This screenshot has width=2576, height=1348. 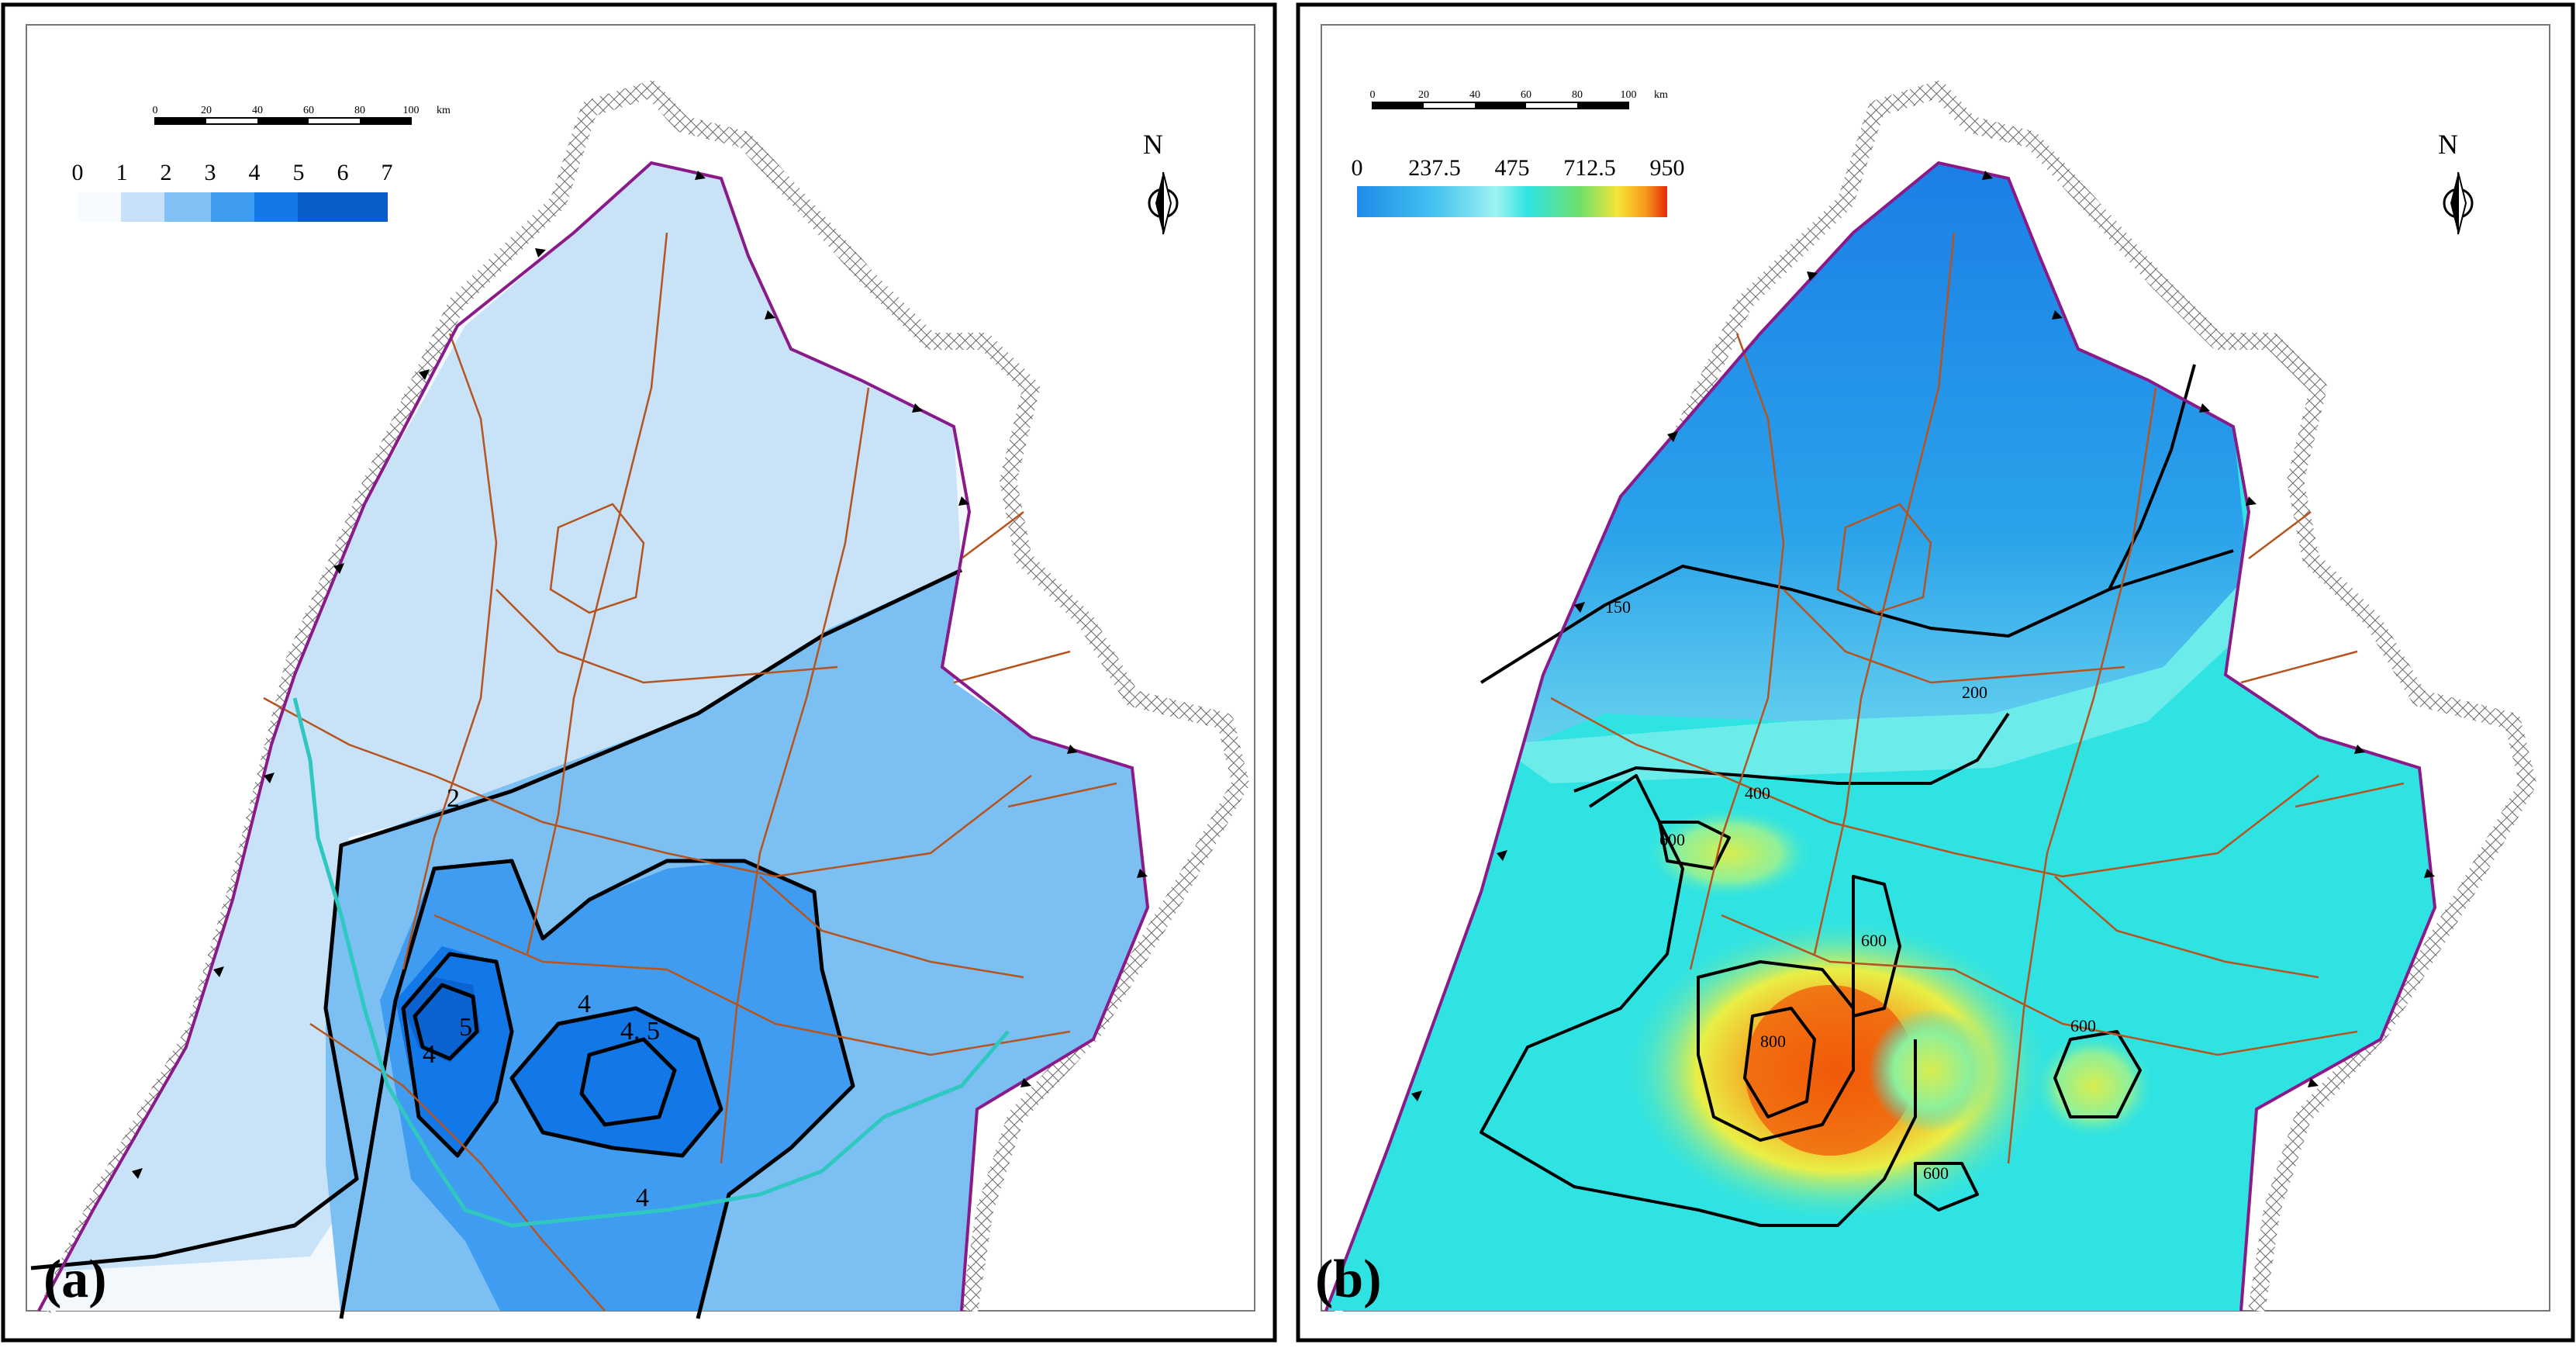 I want to click on field-hotspot-core, so click(x=1830, y=1070).